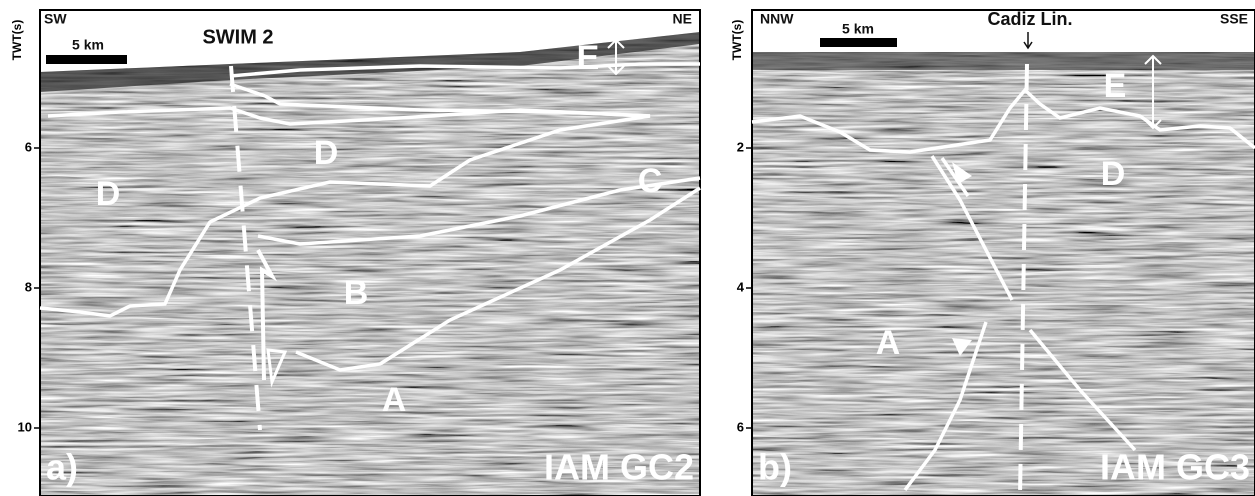 This screenshot has height=496, width=1255. Describe the element at coordinates (740, 146) in the screenshot. I see `tick-label: 2` at that location.